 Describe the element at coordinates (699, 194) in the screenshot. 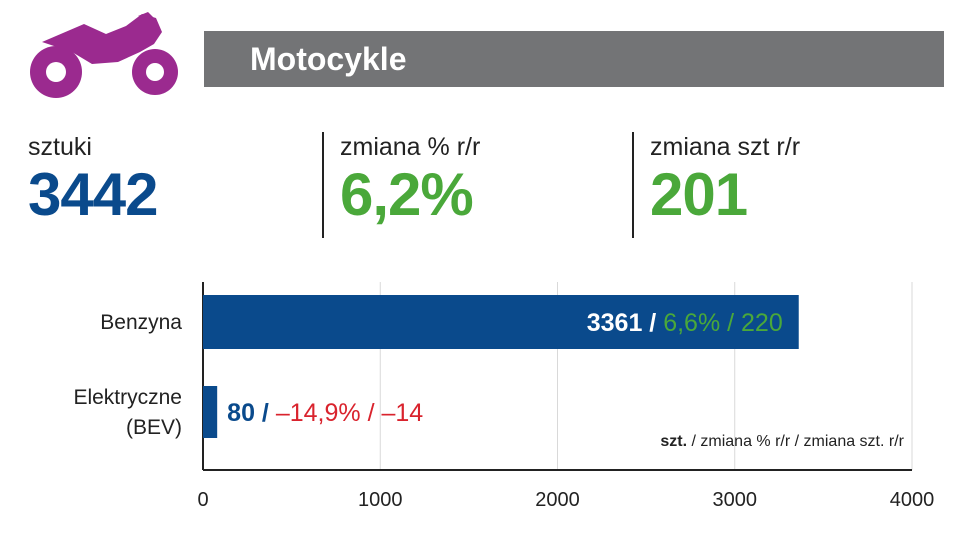

I see `stat-change-units-value: 201` at that location.